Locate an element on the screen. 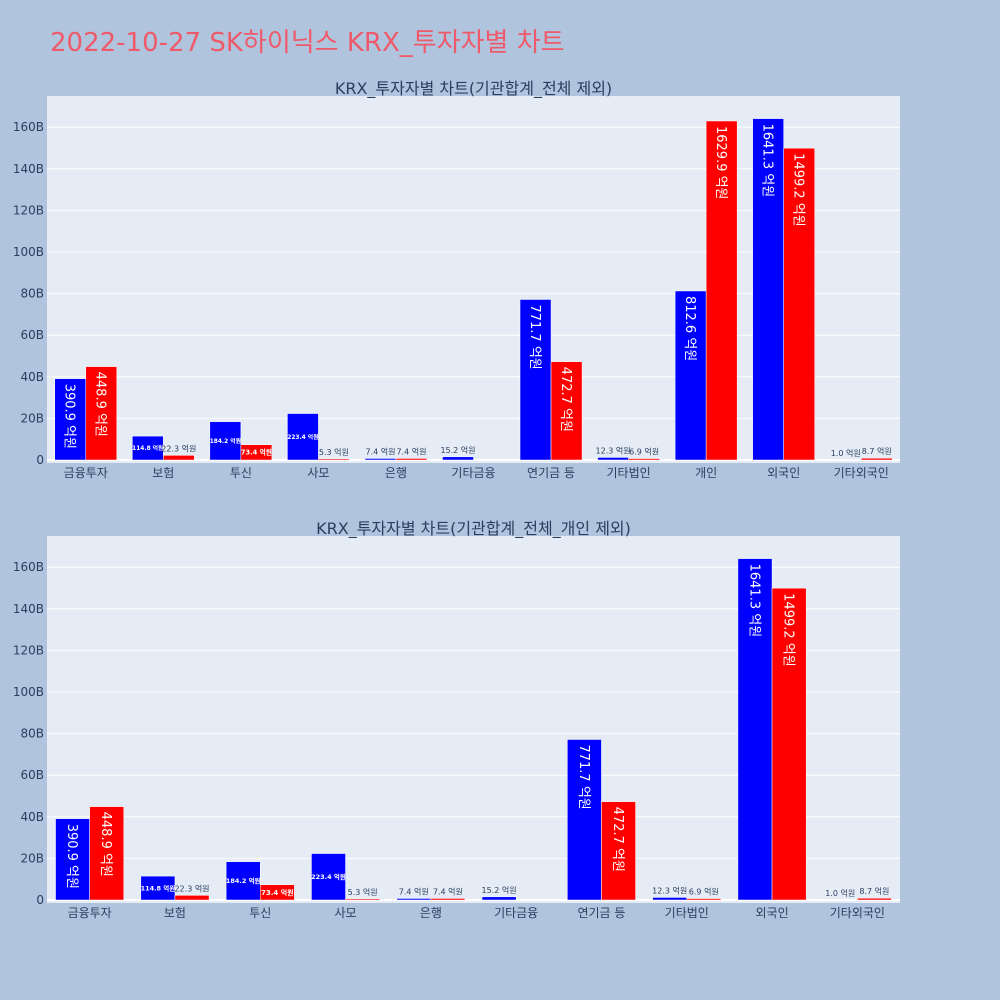  x-tick-label: 은행 is located at coordinates (396, 472).